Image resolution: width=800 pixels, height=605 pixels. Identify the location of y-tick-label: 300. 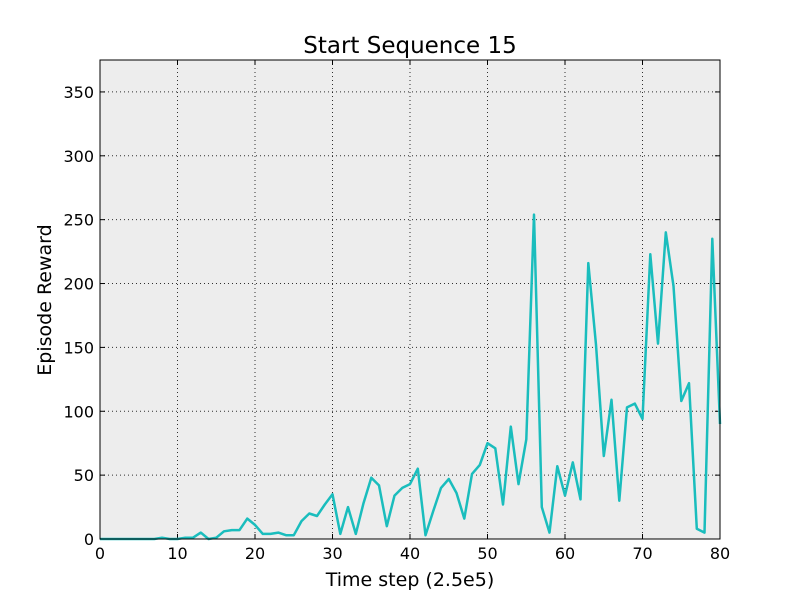
(78, 156).